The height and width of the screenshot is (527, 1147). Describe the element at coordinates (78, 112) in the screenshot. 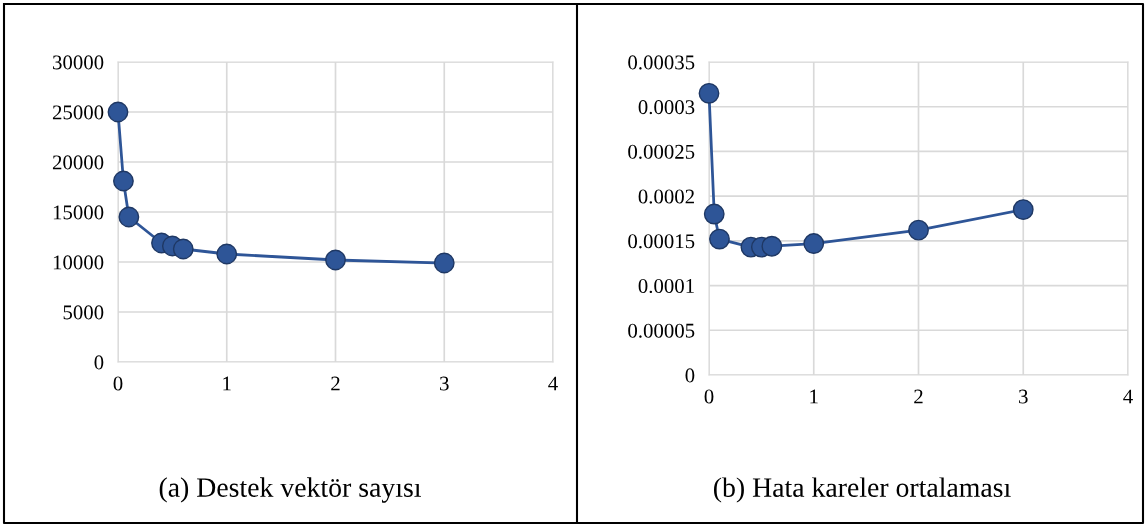

I see `y-tick-label: 25000` at that location.